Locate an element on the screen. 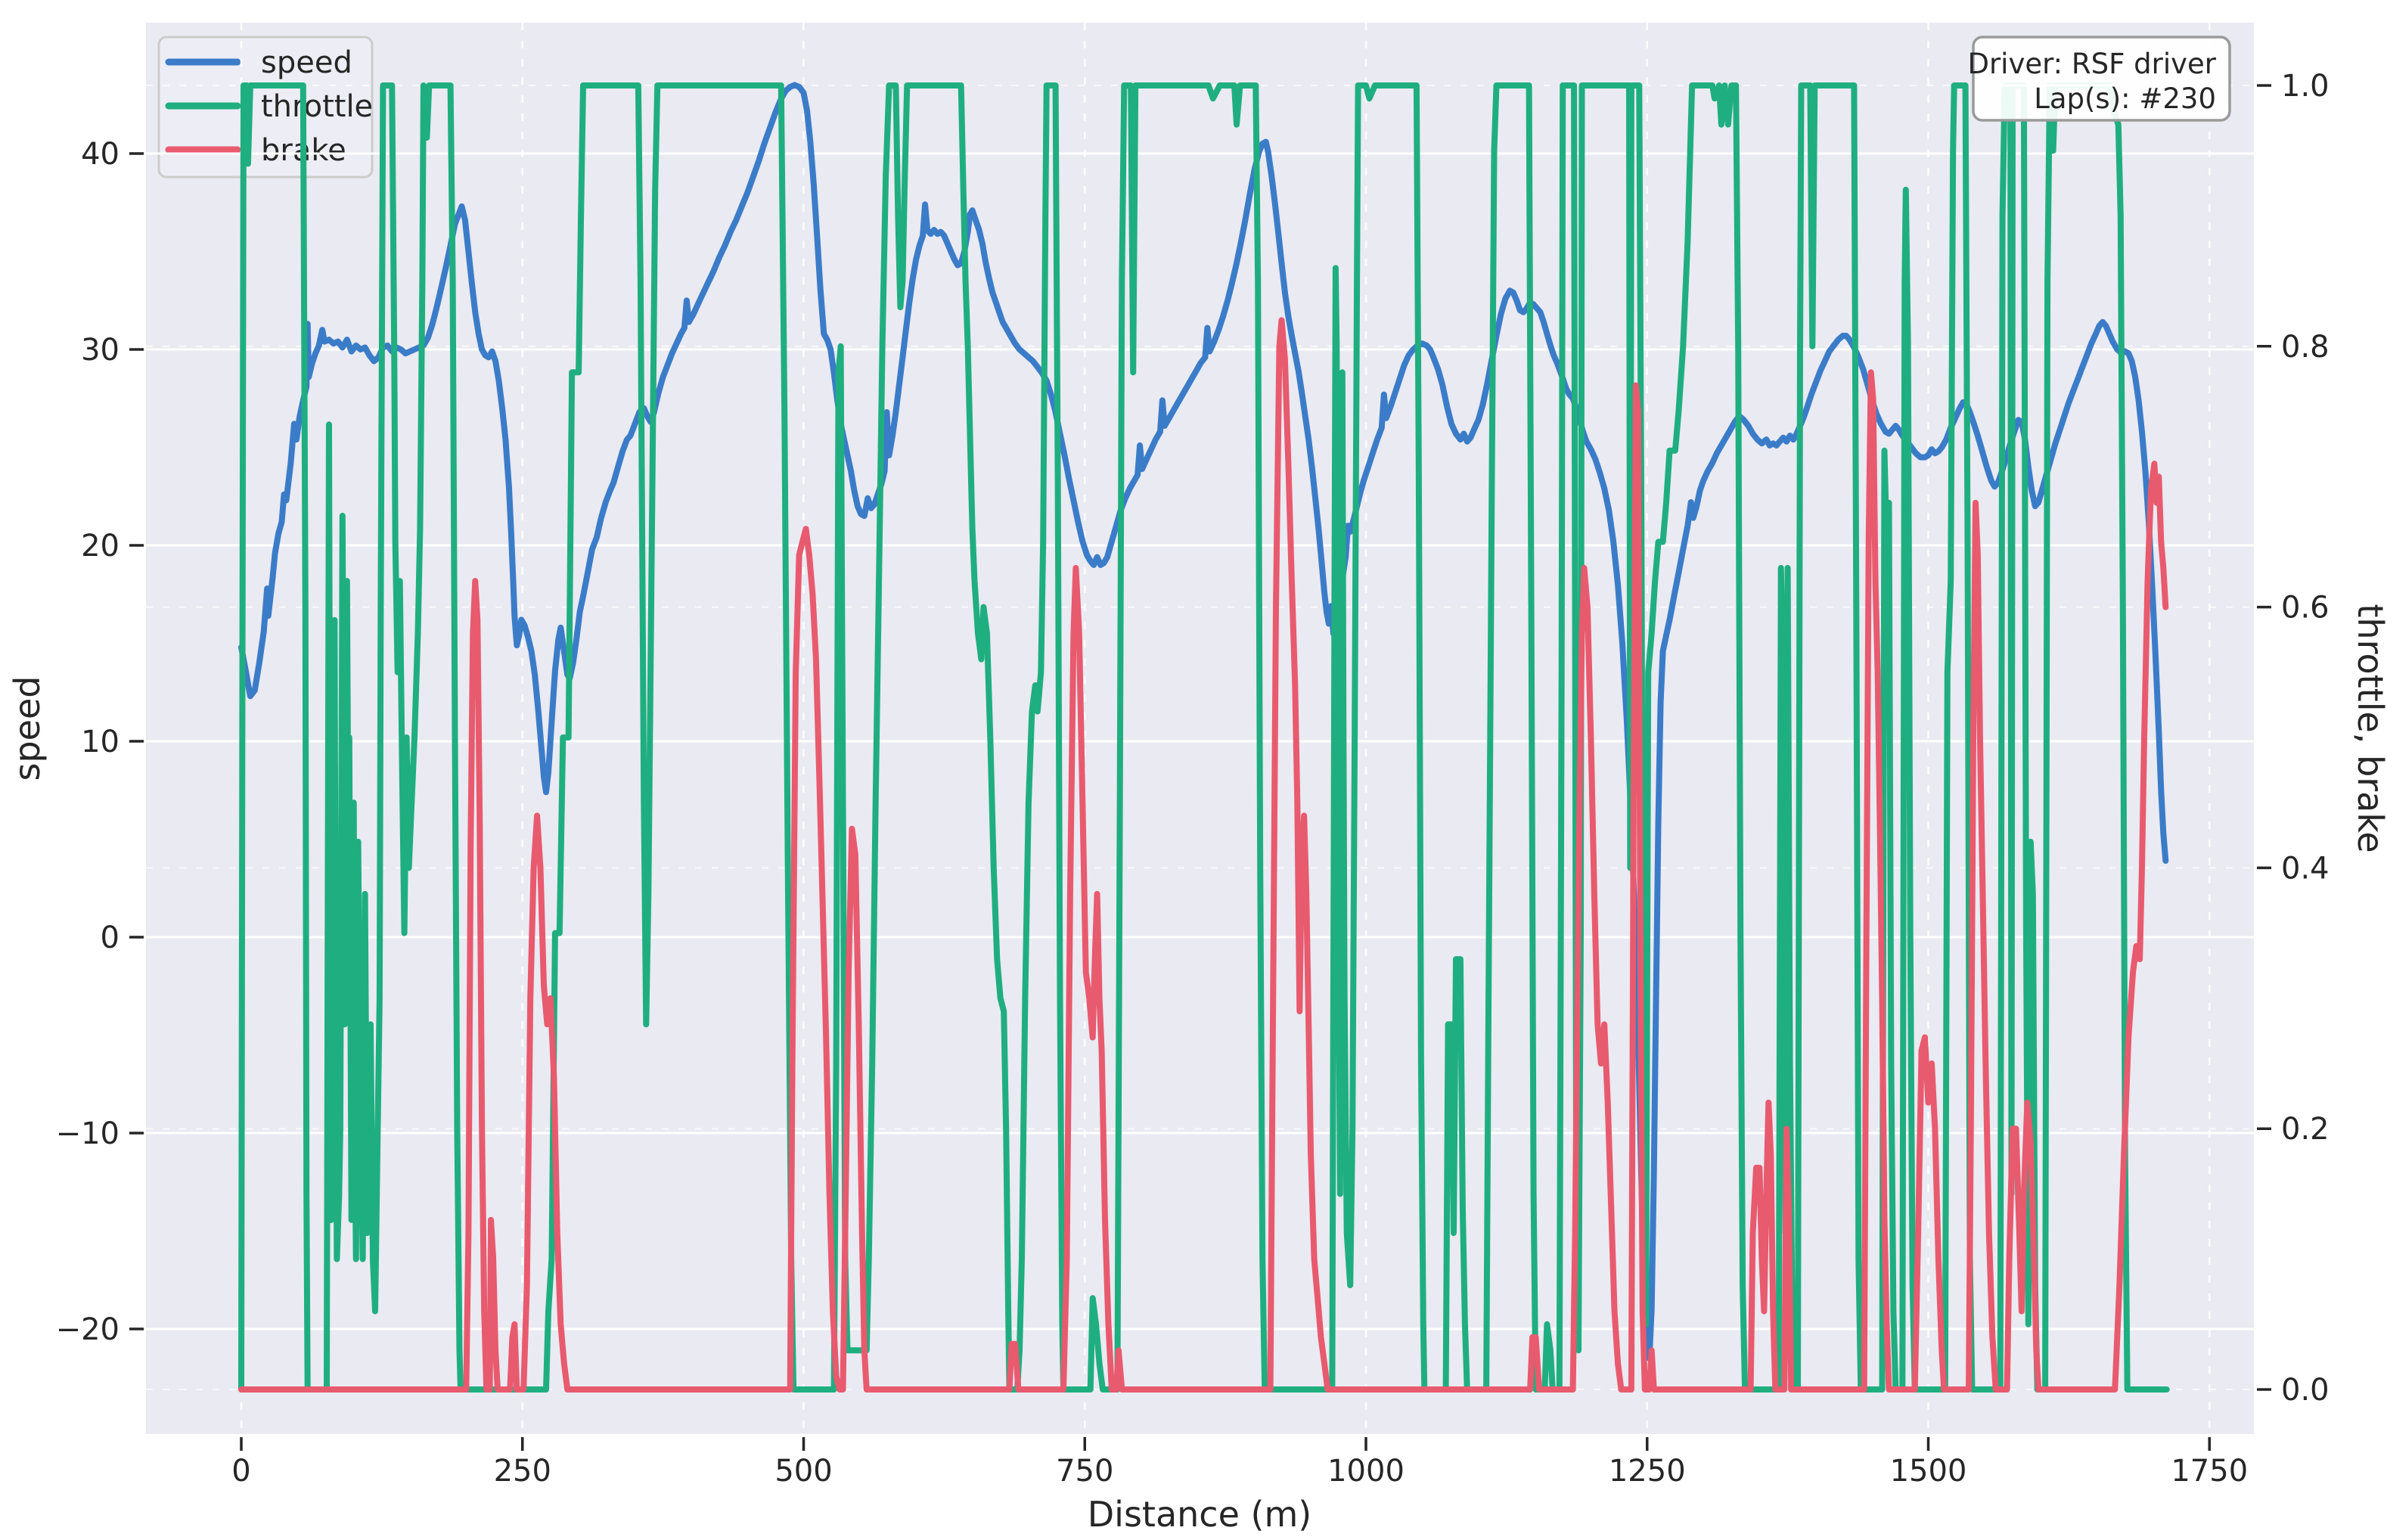 The image size is (2387, 1540). legend: speed throttle brake is located at coordinates (265, 107).